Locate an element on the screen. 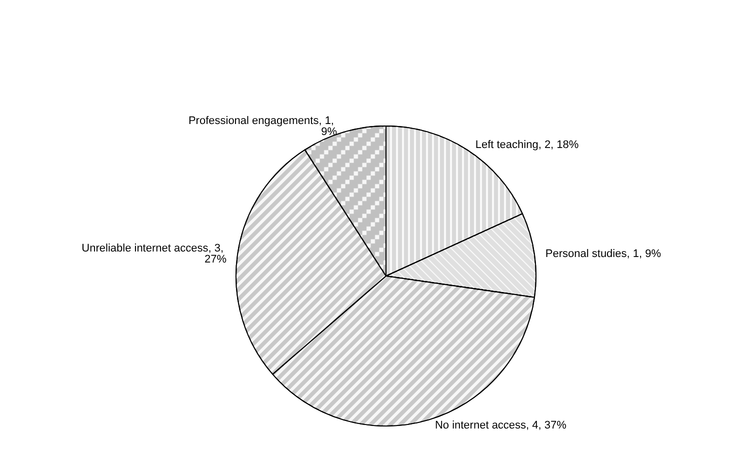 The width and height of the screenshot is (754, 468). slice-label: Professional engagements, 1, 9% is located at coordinates (263, 126).